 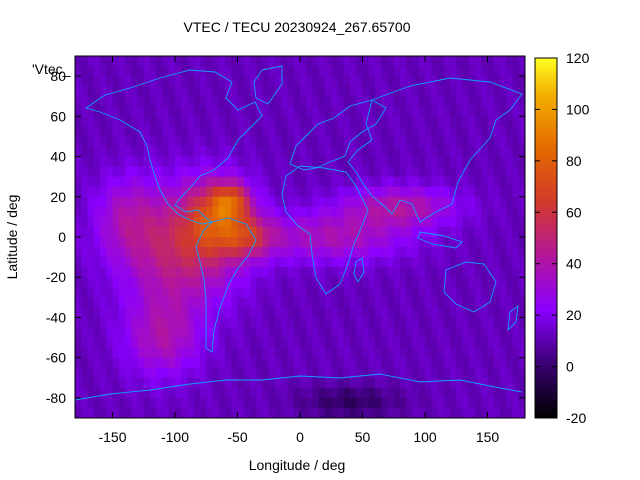 What do you see at coordinates (56, 317) in the screenshot?
I see `y-tick-label: -40` at bounding box center [56, 317].